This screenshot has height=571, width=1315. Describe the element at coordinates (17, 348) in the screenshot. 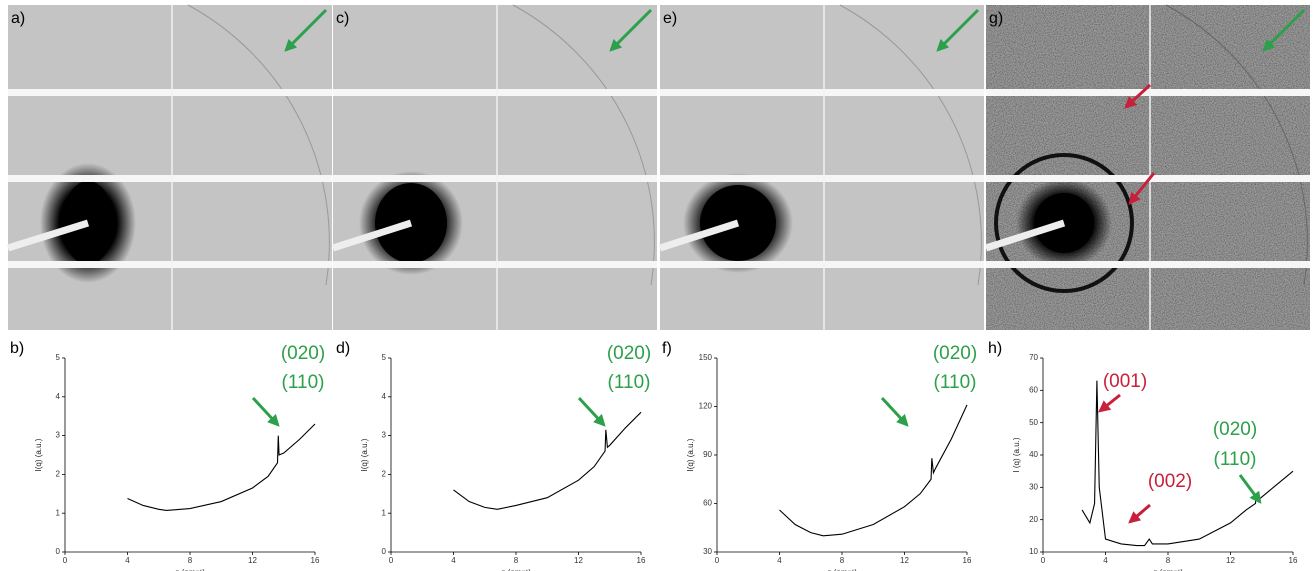

I see `panel-label: b)` at that location.